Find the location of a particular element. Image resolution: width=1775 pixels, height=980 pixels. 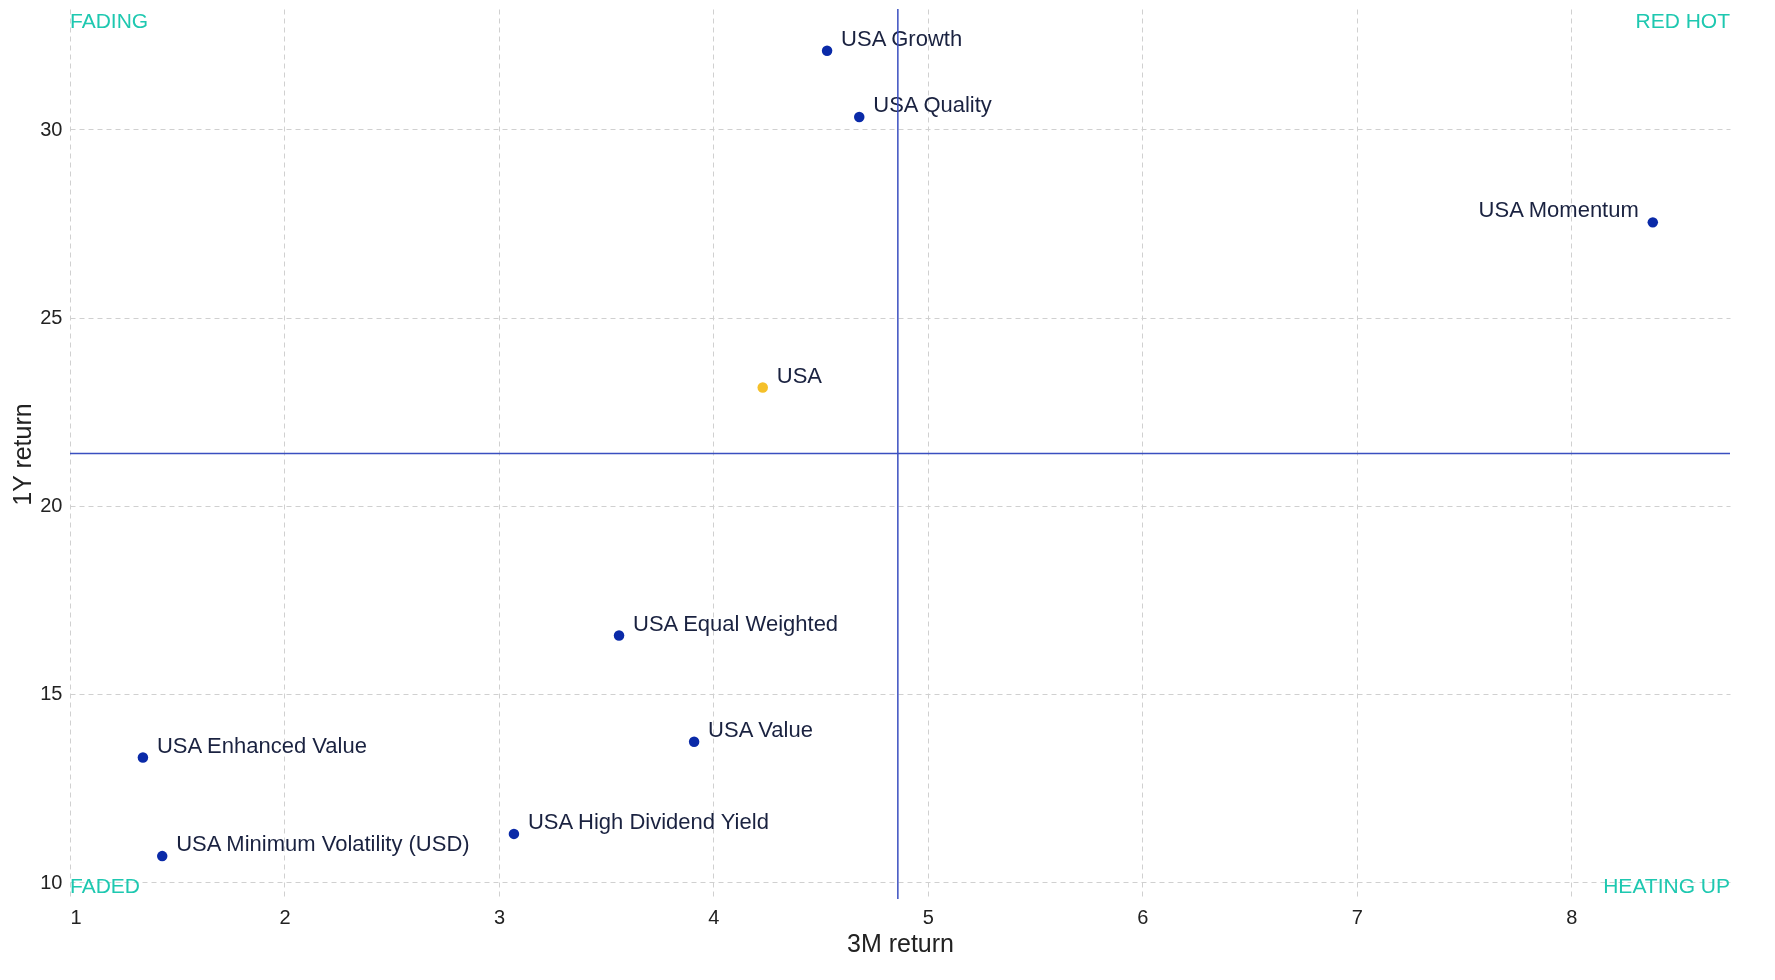

series-label: USA is located at coordinates (799, 375).